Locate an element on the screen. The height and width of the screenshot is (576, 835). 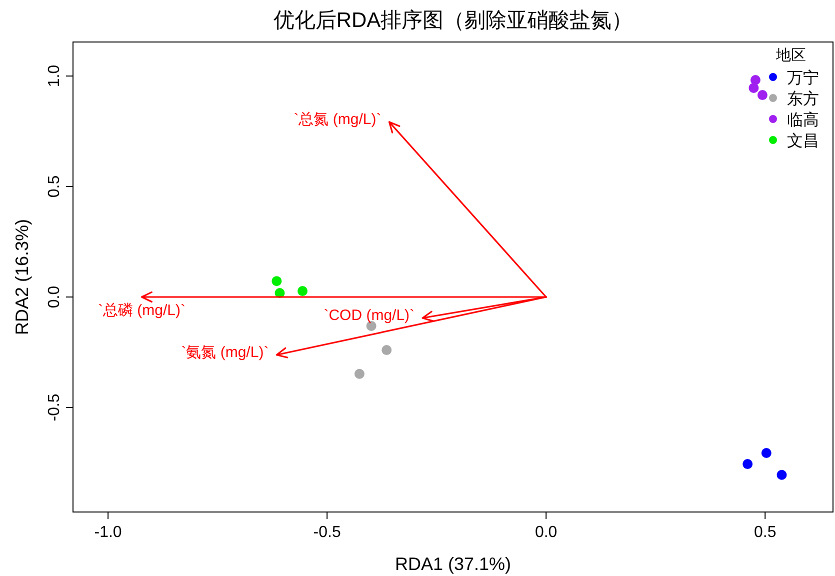
annotation: `COD (mg/L)` is located at coordinates (369, 315).